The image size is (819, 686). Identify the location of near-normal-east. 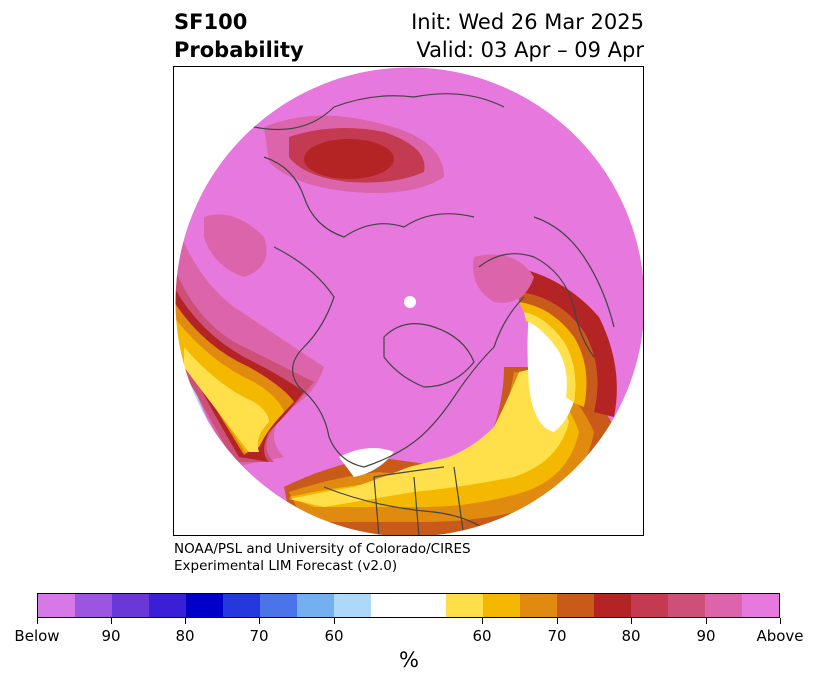
(553, 372).